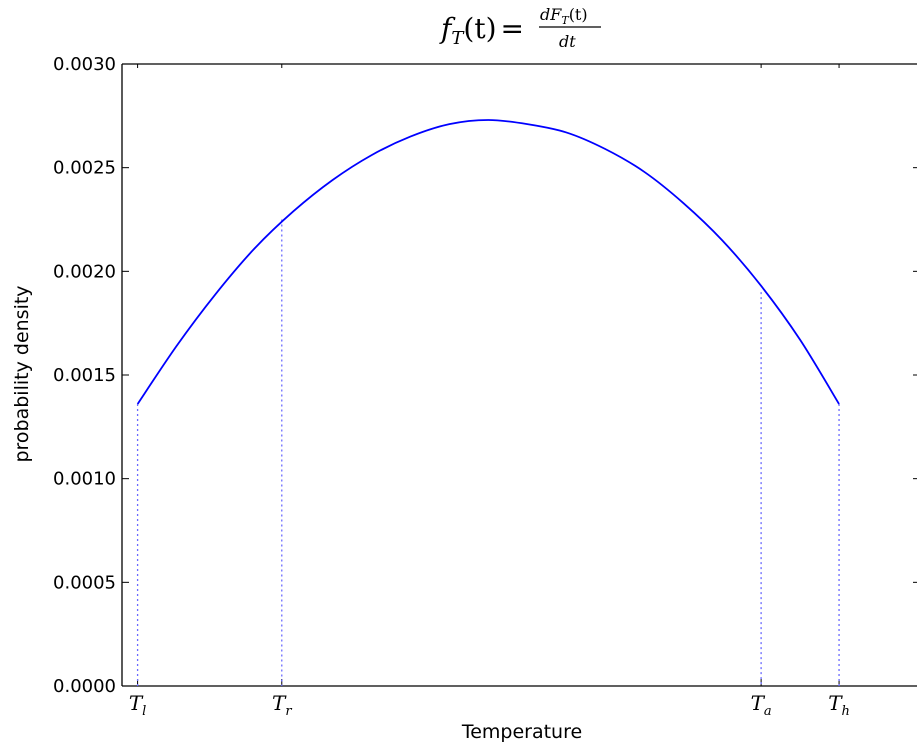  Describe the element at coordinates (84, 168) in the screenshot. I see `y-tick-label: 0.0025` at that location.